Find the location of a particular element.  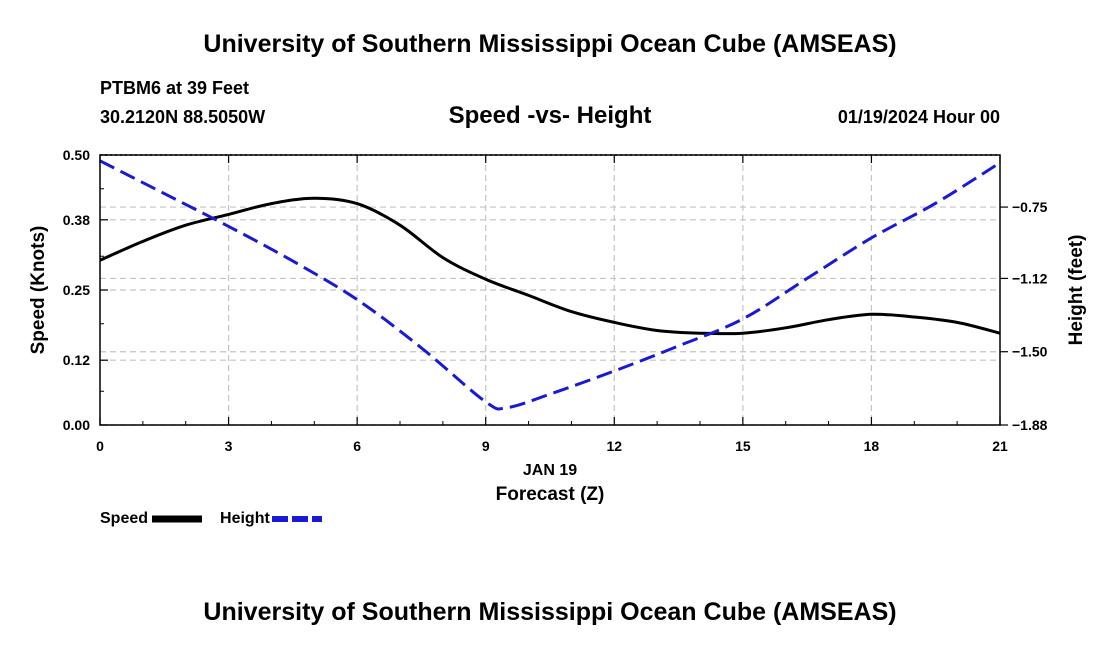

legend-label-speed: Speed is located at coordinates (124, 518).